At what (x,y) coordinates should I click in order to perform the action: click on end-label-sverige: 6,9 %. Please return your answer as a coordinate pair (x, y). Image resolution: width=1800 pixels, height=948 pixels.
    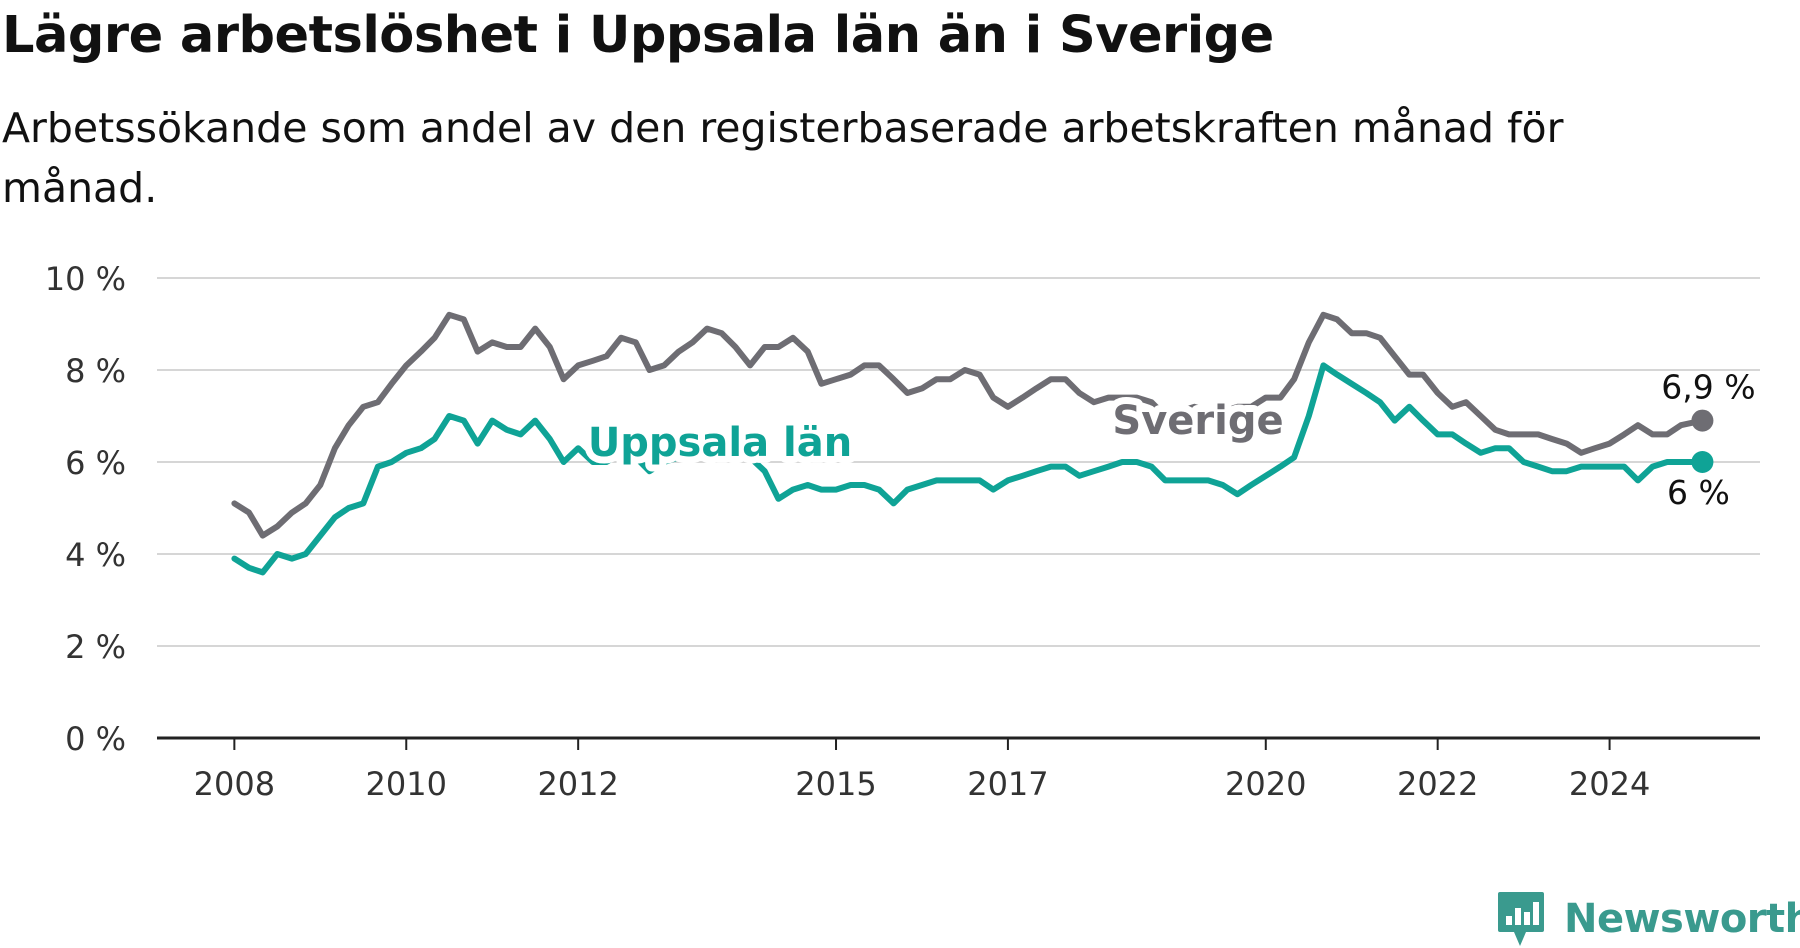
    Looking at the image, I should click on (1708, 387).